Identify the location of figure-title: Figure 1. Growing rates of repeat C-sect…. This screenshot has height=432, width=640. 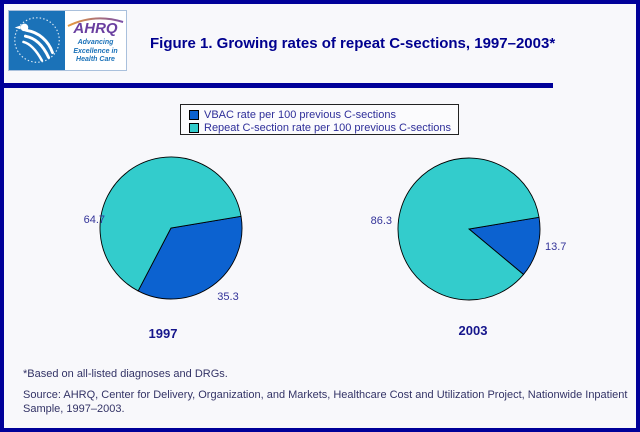
(353, 43).